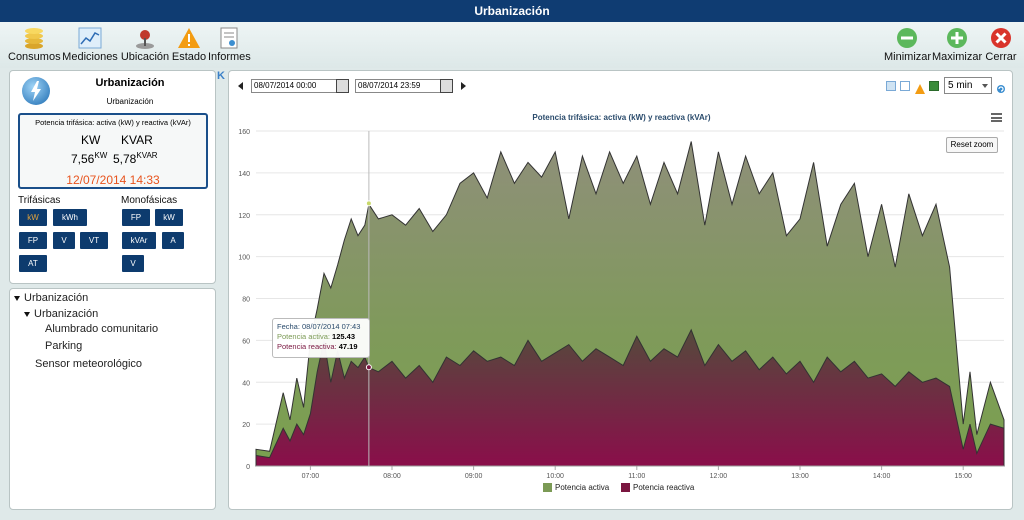 This screenshot has width=1024, height=520. I want to click on informes-button: Informes, so click(229, 44).